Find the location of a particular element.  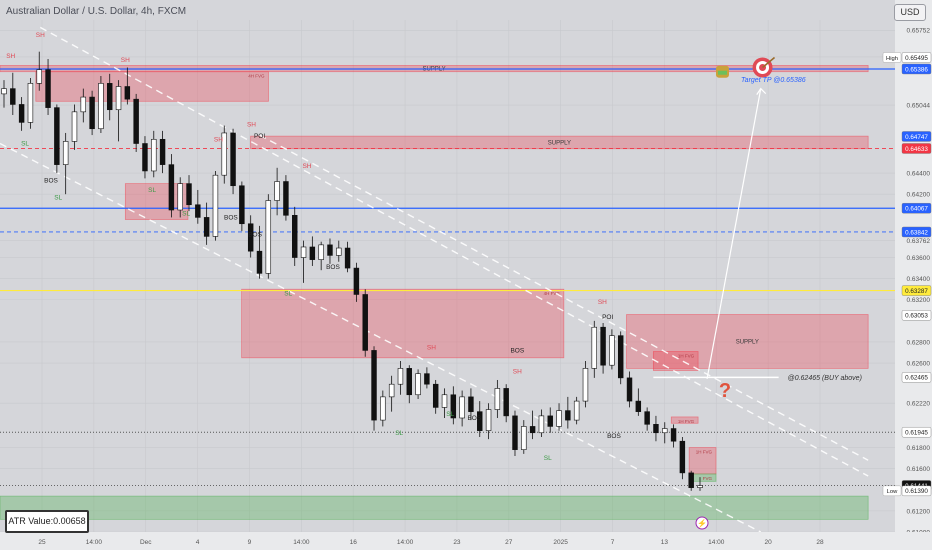

price-marker: 0.64747 is located at coordinates (916, 136).